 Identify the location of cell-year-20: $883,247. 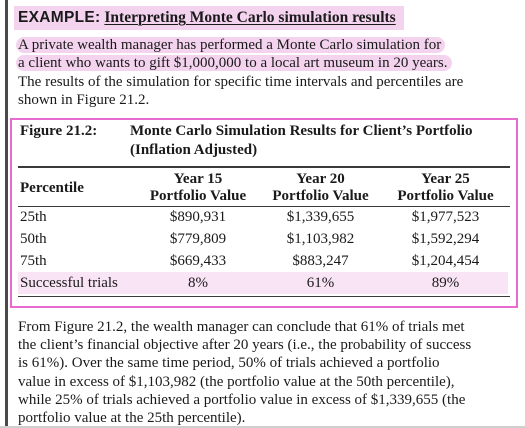
(320, 261).